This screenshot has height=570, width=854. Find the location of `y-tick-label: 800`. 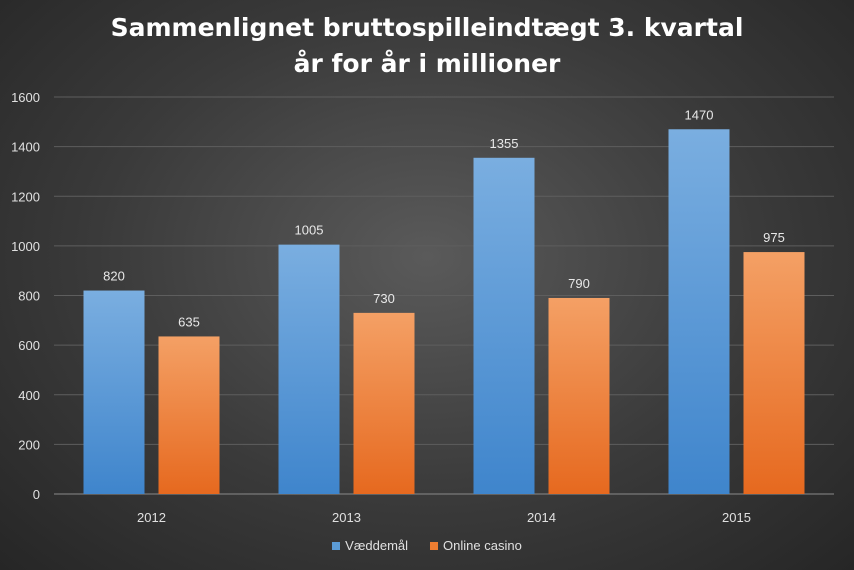

y-tick-label: 800 is located at coordinates (29, 296).